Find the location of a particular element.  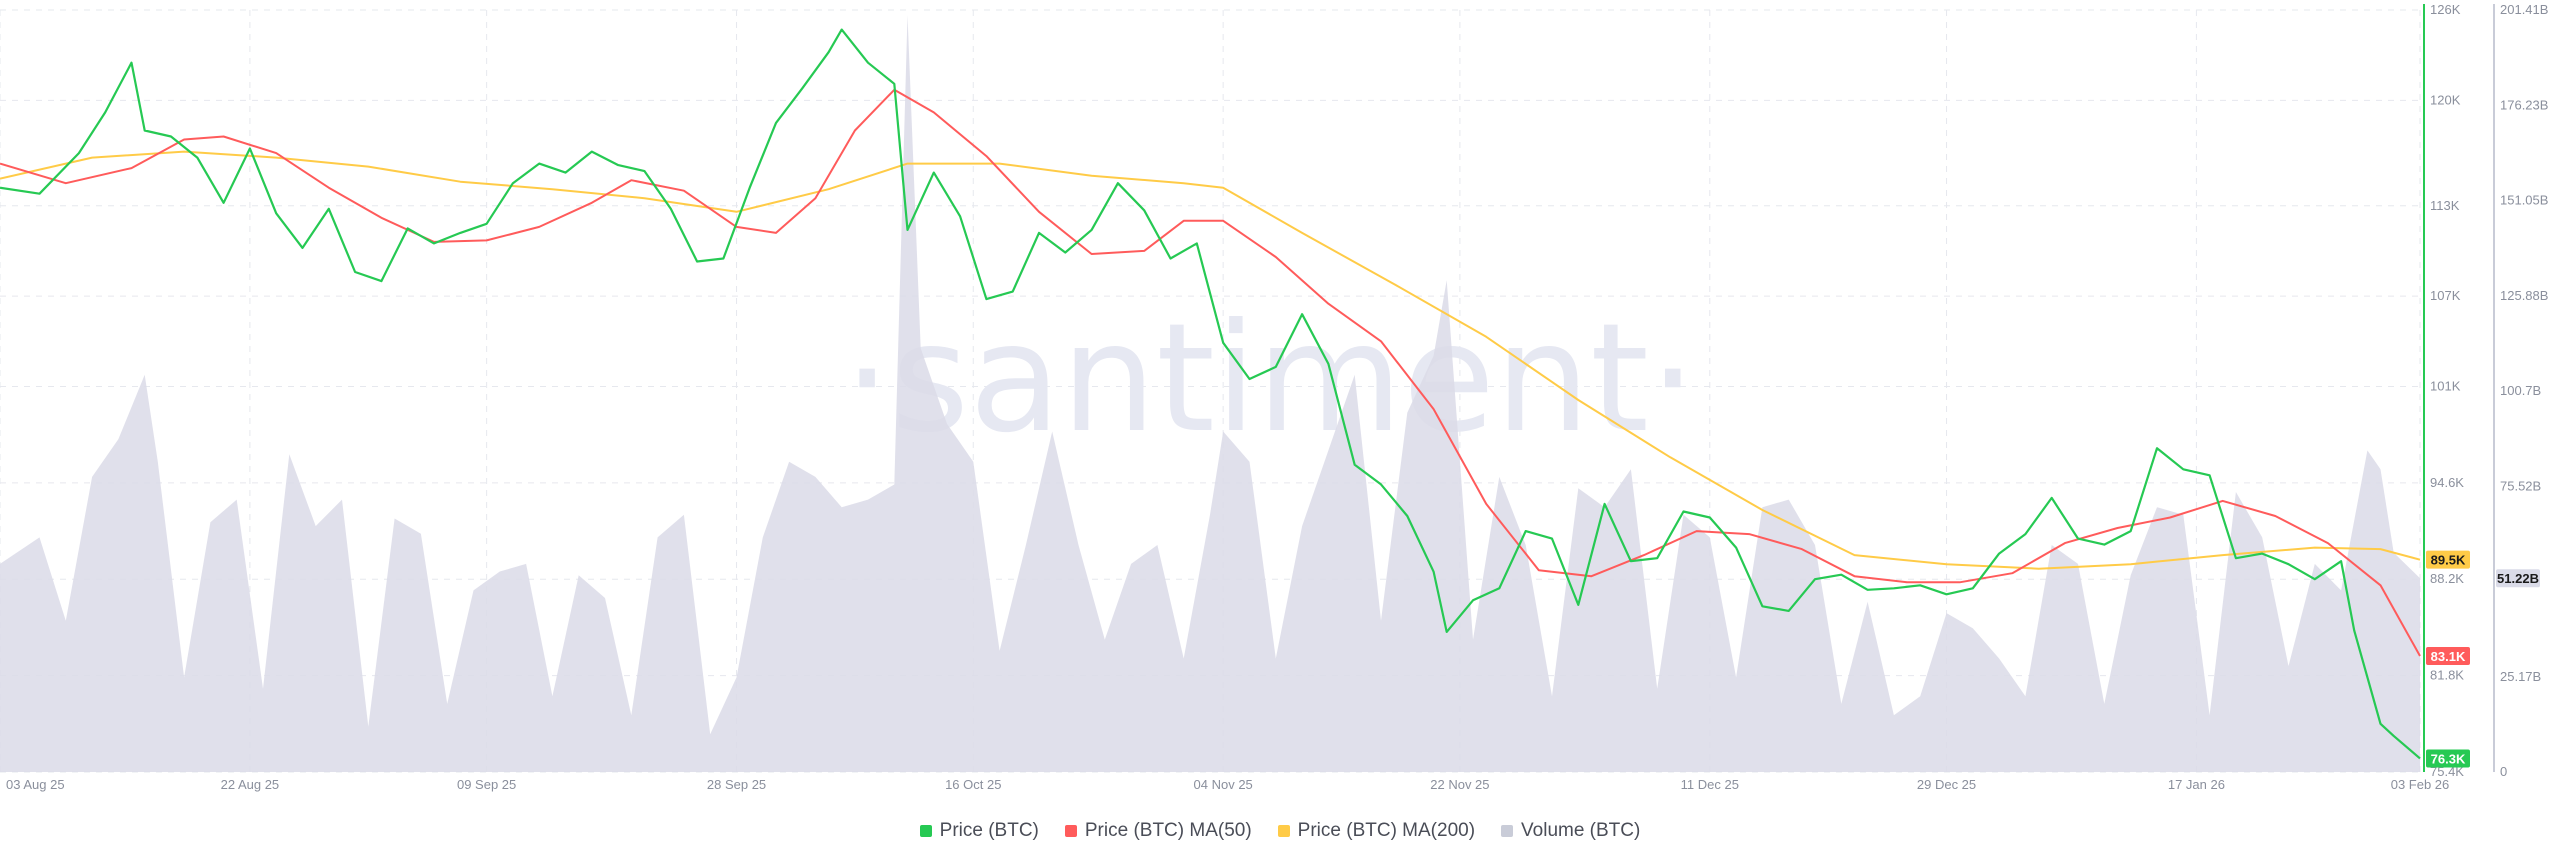

legend-item: Price (BTC) is located at coordinates (979, 831).